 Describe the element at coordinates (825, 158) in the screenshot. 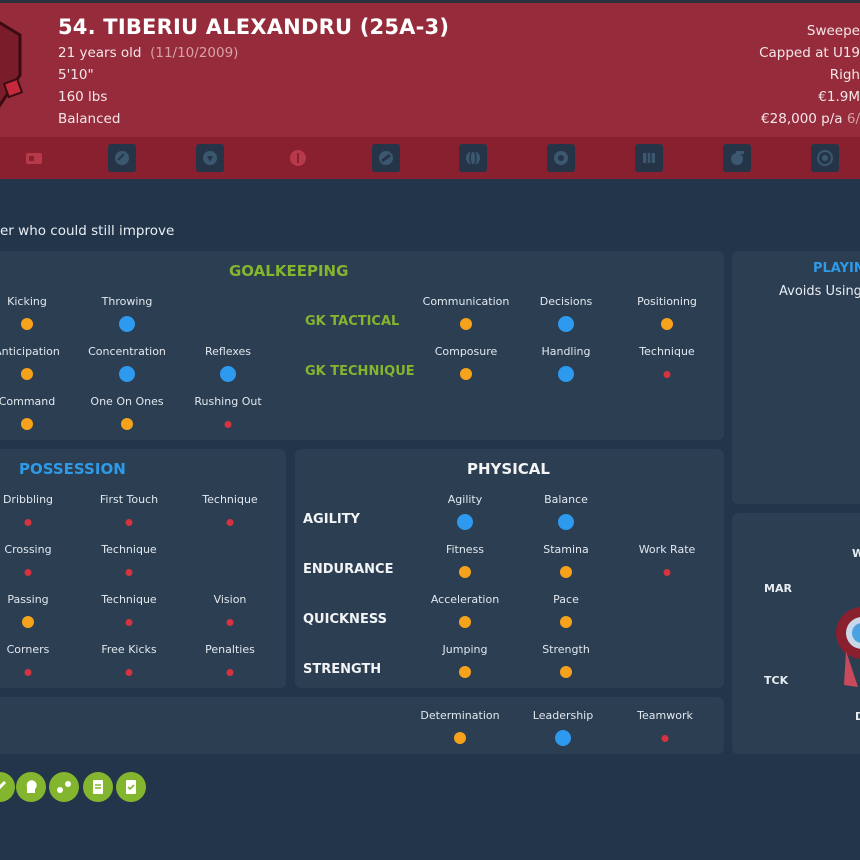

I see `target-icon` at that location.